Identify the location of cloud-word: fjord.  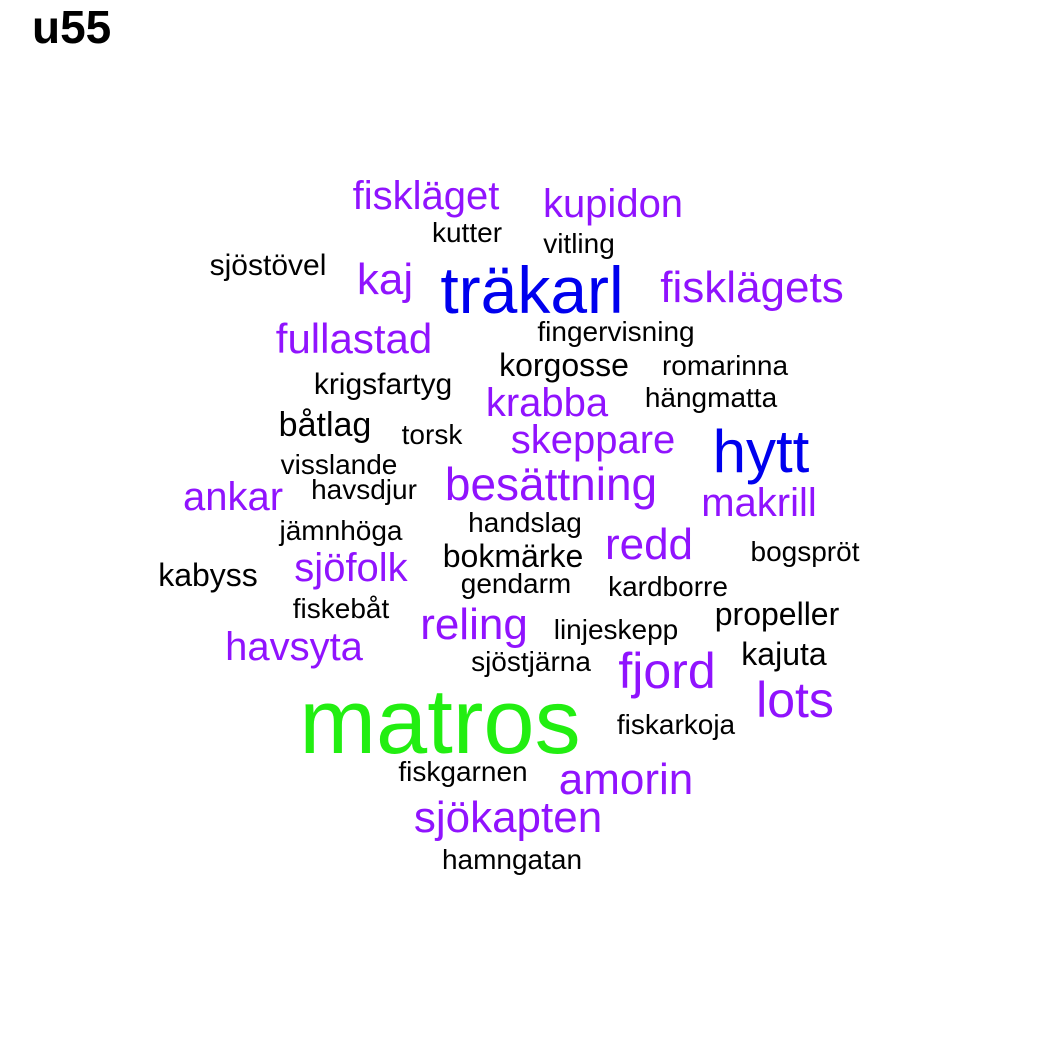
(667, 671).